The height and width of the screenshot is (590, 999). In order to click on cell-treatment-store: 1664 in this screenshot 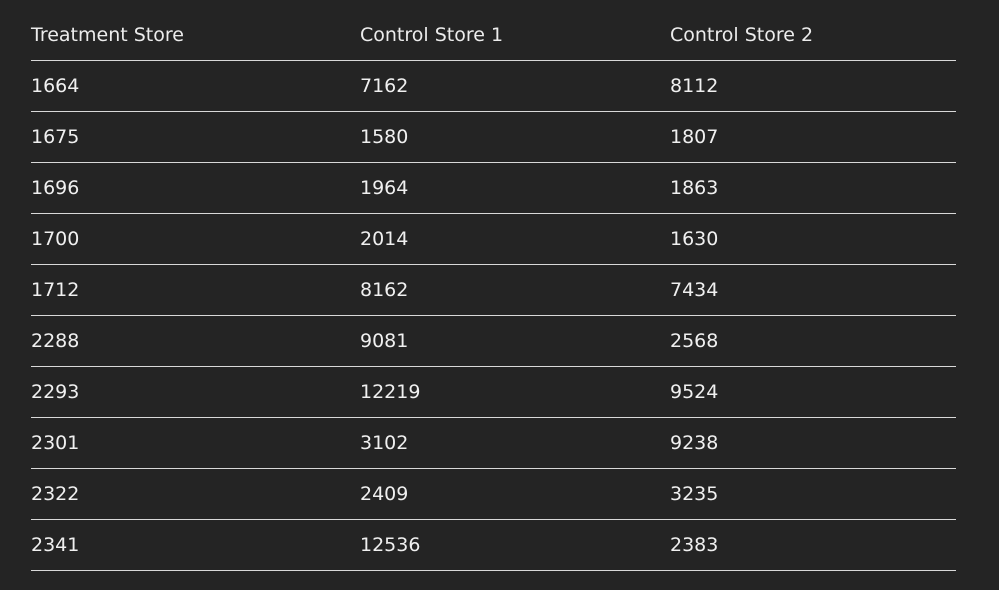, I will do `click(195, 86)`.